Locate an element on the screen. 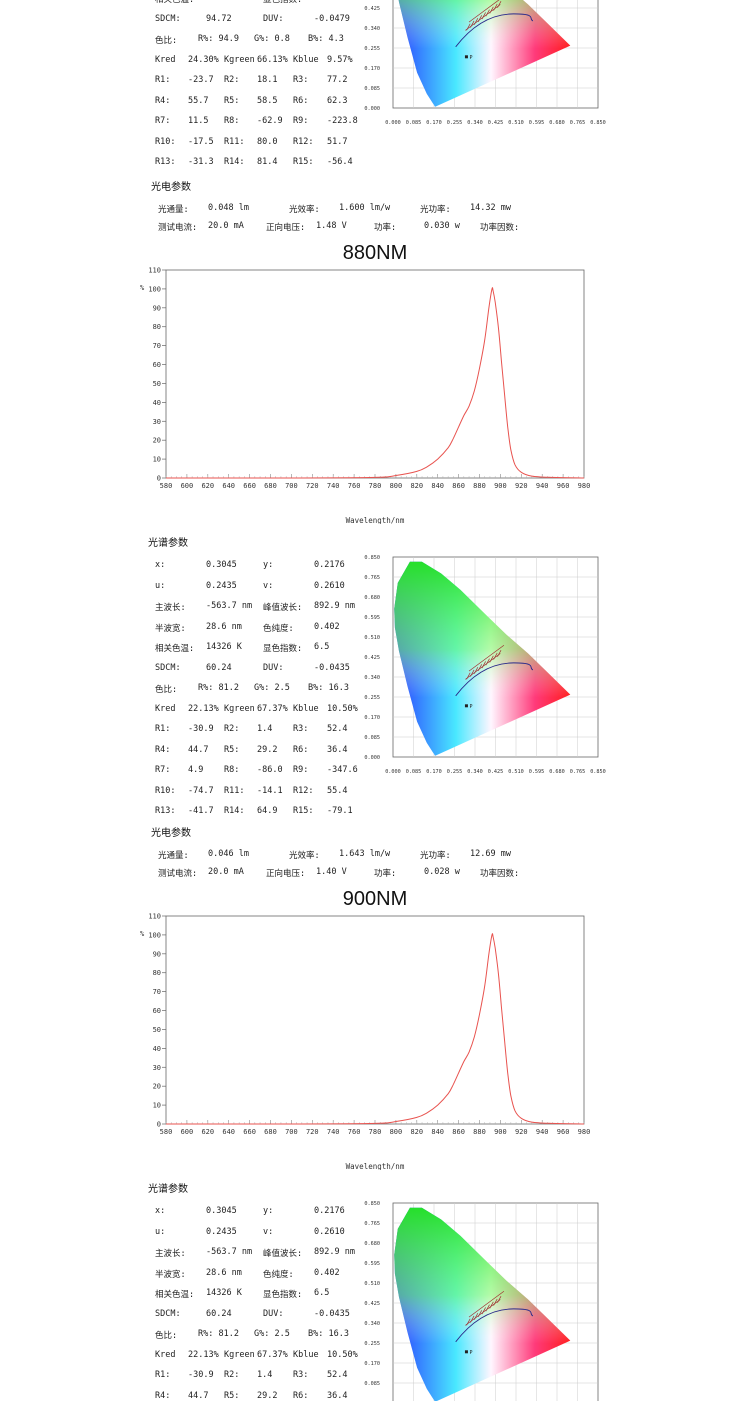 This screenshot has height=1401, width=750. cie-locus-overlay is located at coordinates (484, 53).